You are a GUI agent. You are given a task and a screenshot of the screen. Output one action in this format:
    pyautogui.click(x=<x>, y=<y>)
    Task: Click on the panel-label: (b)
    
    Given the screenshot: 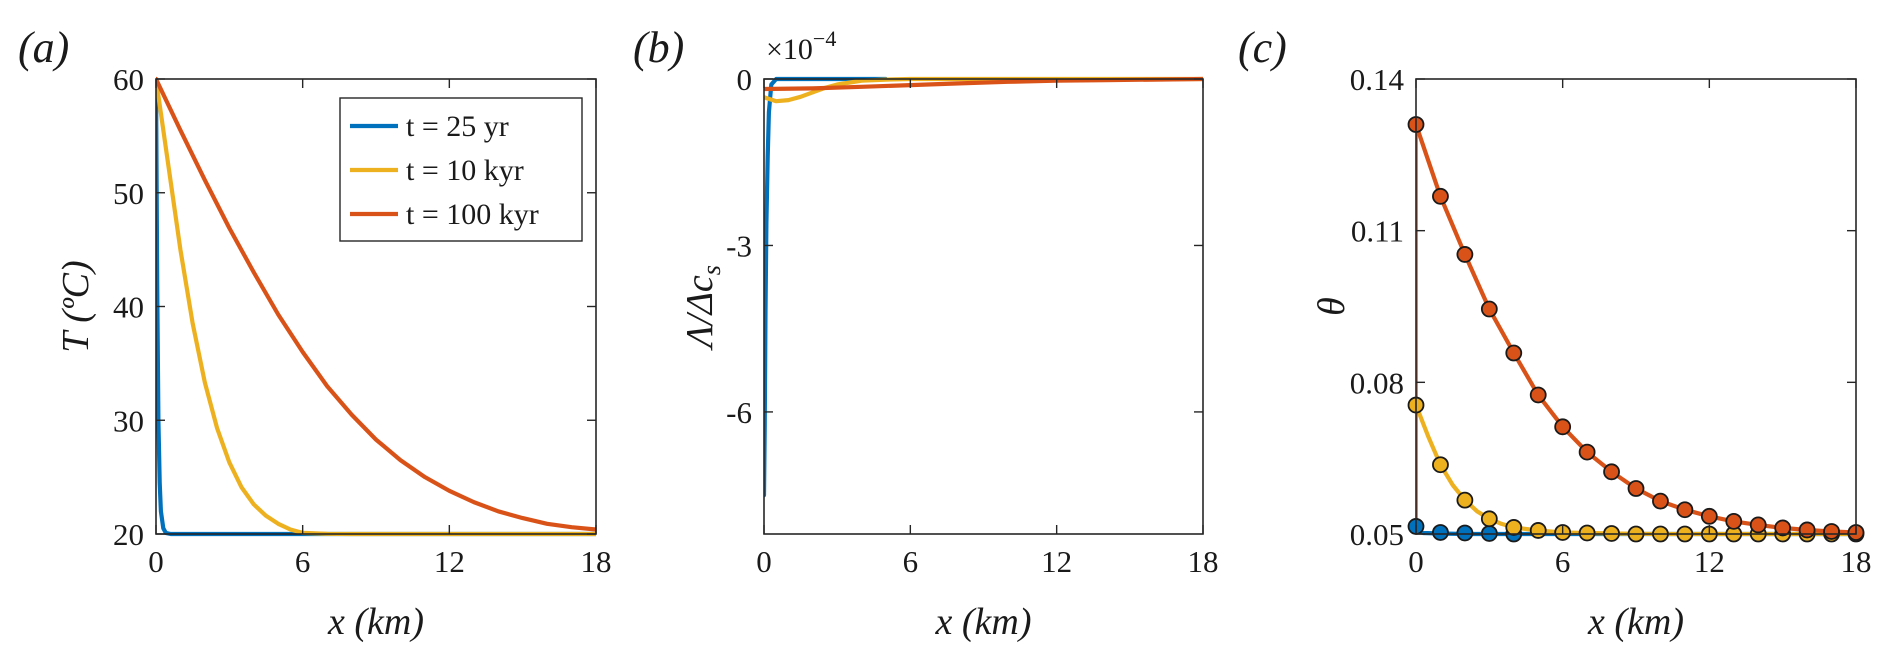 What is the action you would take?
    pyautogui.click(x=658, y=47)
    